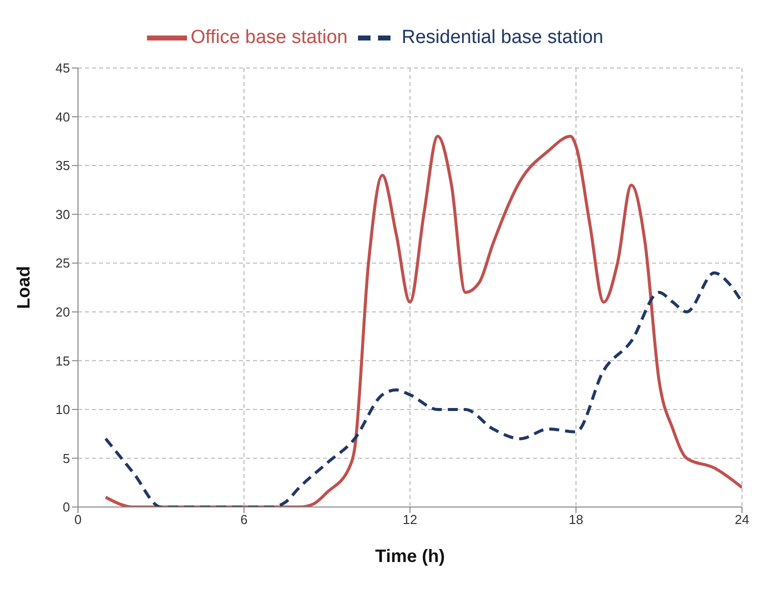 This screenshot has height=595, width=762. What do you see at coordinates (410, 556) in the screenshot?
I see `x-axis-title: Time (h)` at bounding box center [410, 556].